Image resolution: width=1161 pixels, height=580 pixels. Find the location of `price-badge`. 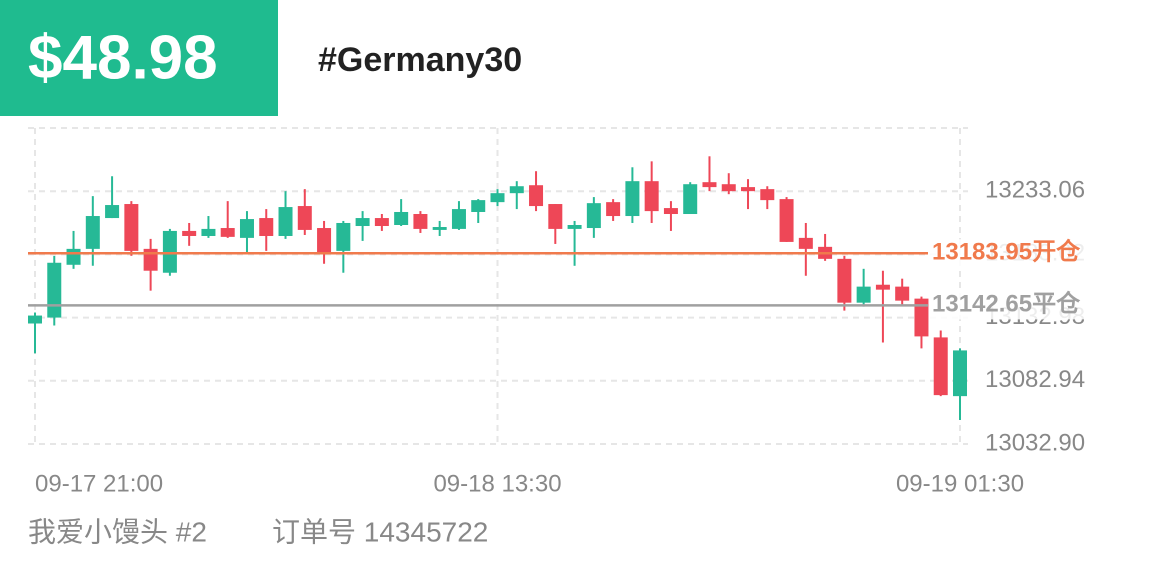

price-badge is located at coordinates (139, 58).